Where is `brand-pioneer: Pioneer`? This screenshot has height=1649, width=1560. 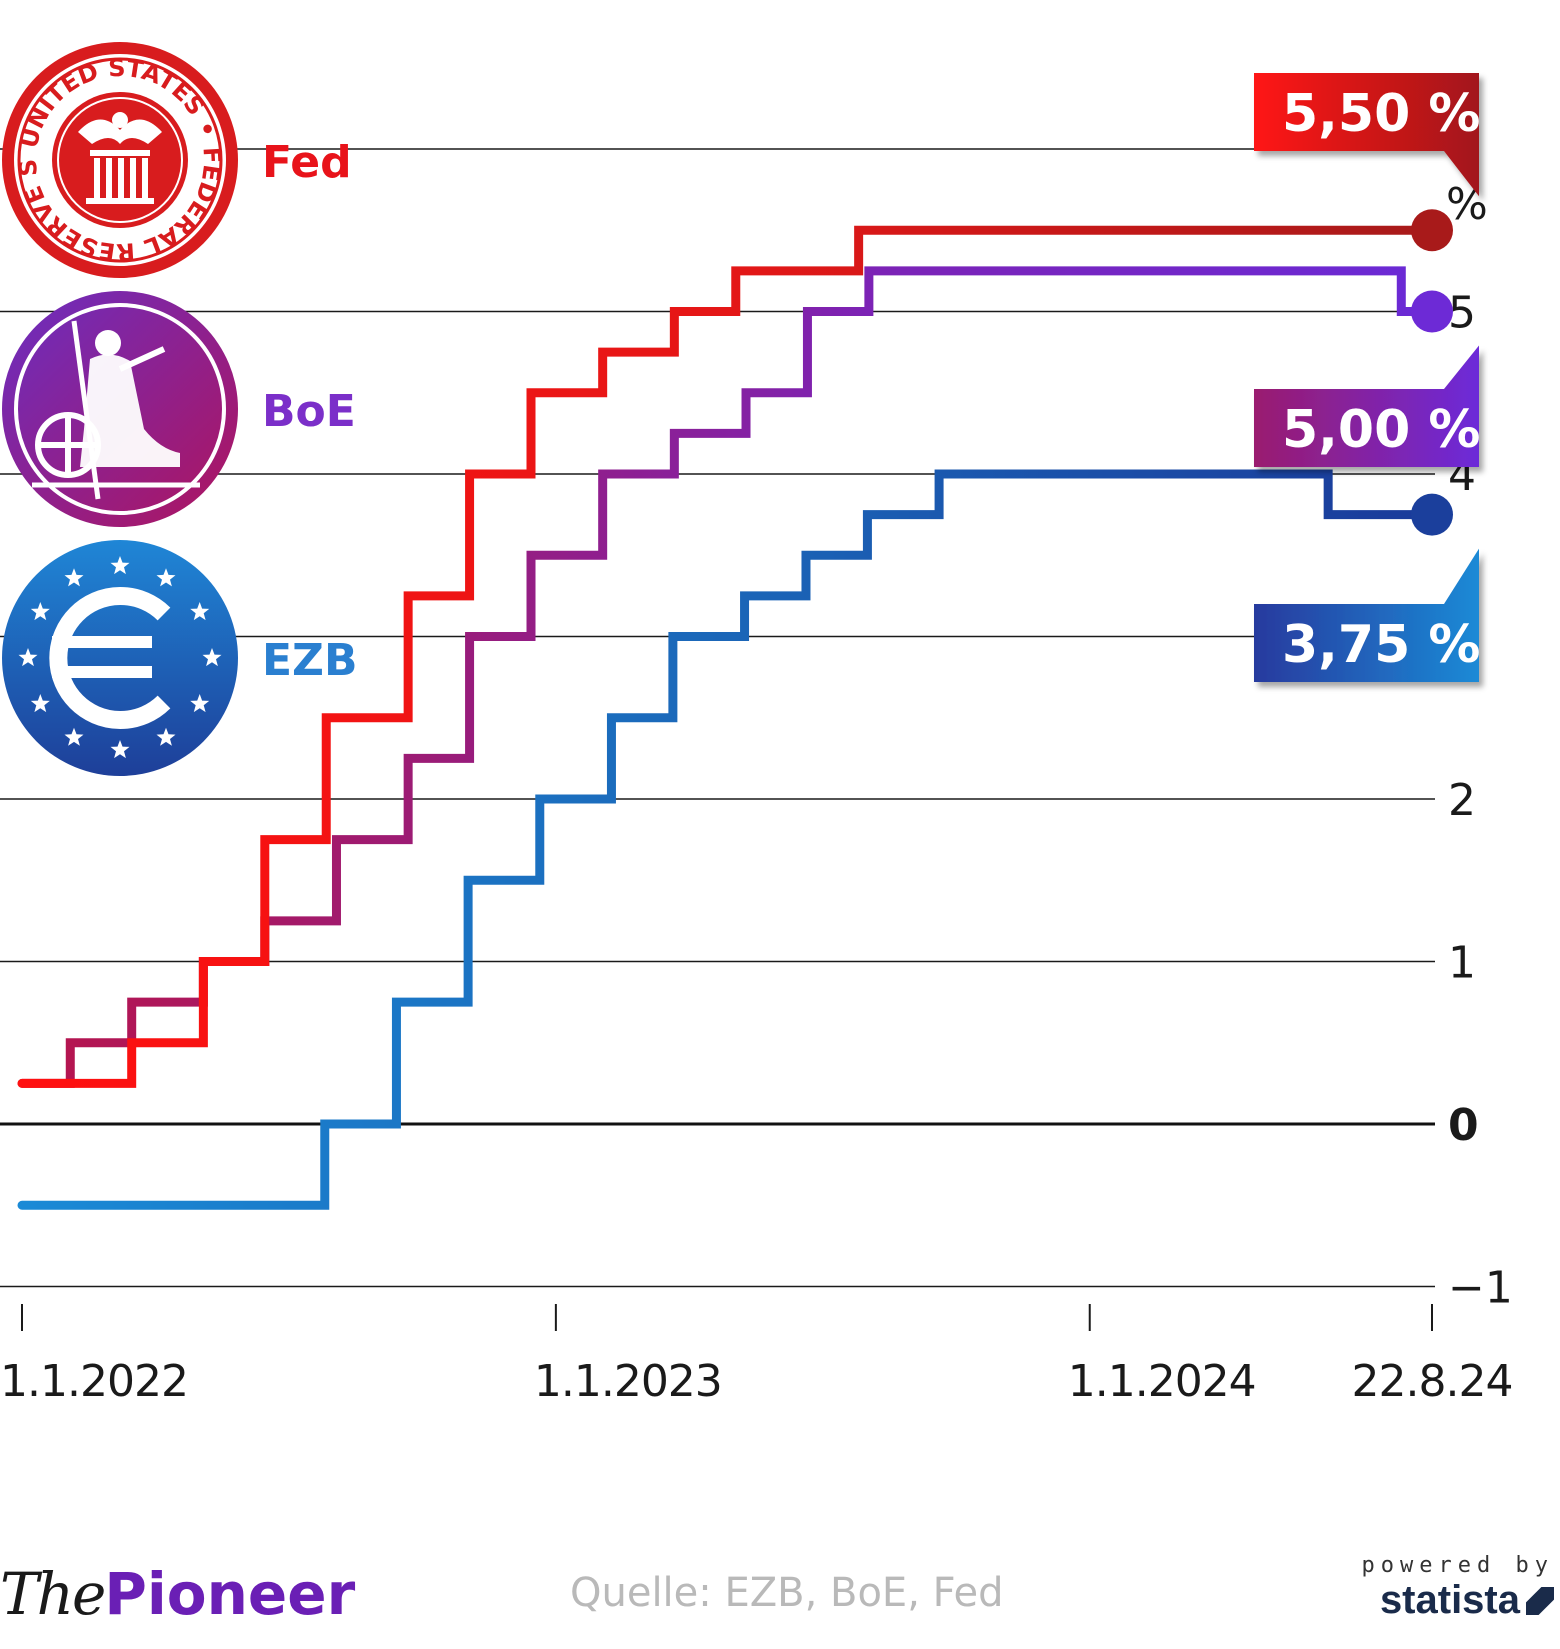 brand-pioneer: Pioneer is located at coordinates (230, 1594).